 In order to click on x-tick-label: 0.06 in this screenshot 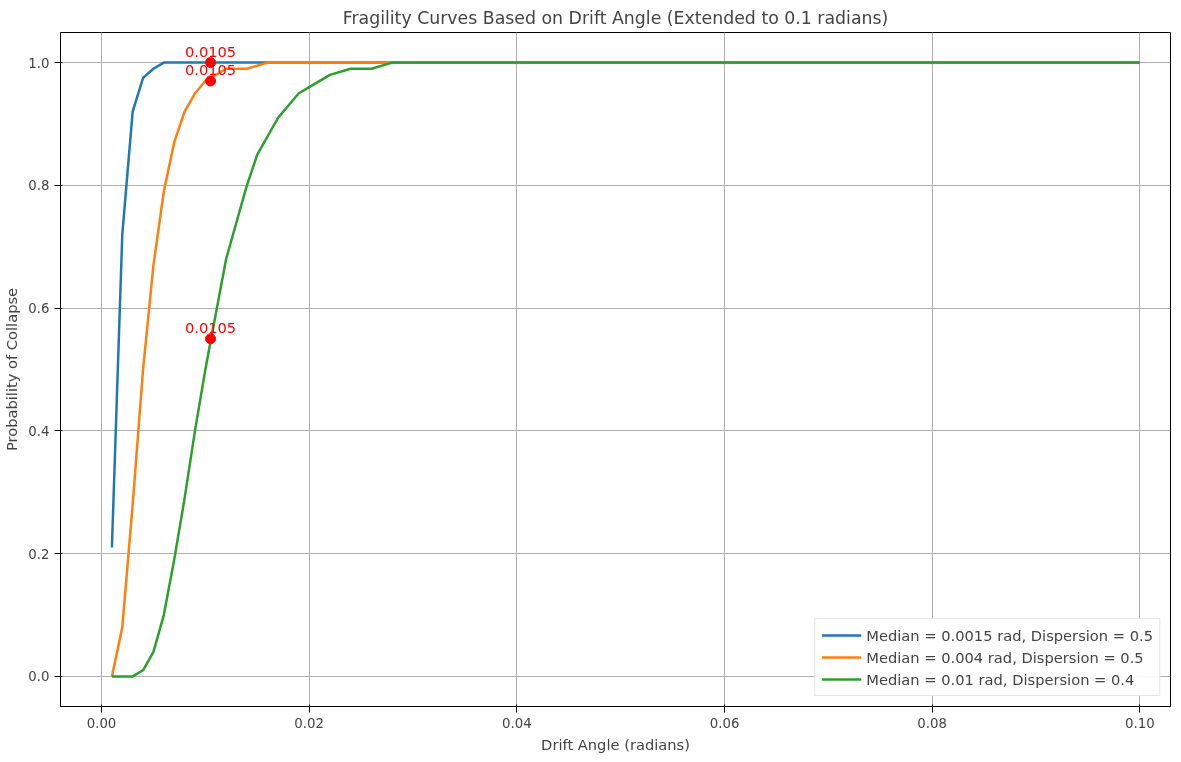, I will do `click(724, 723)`.